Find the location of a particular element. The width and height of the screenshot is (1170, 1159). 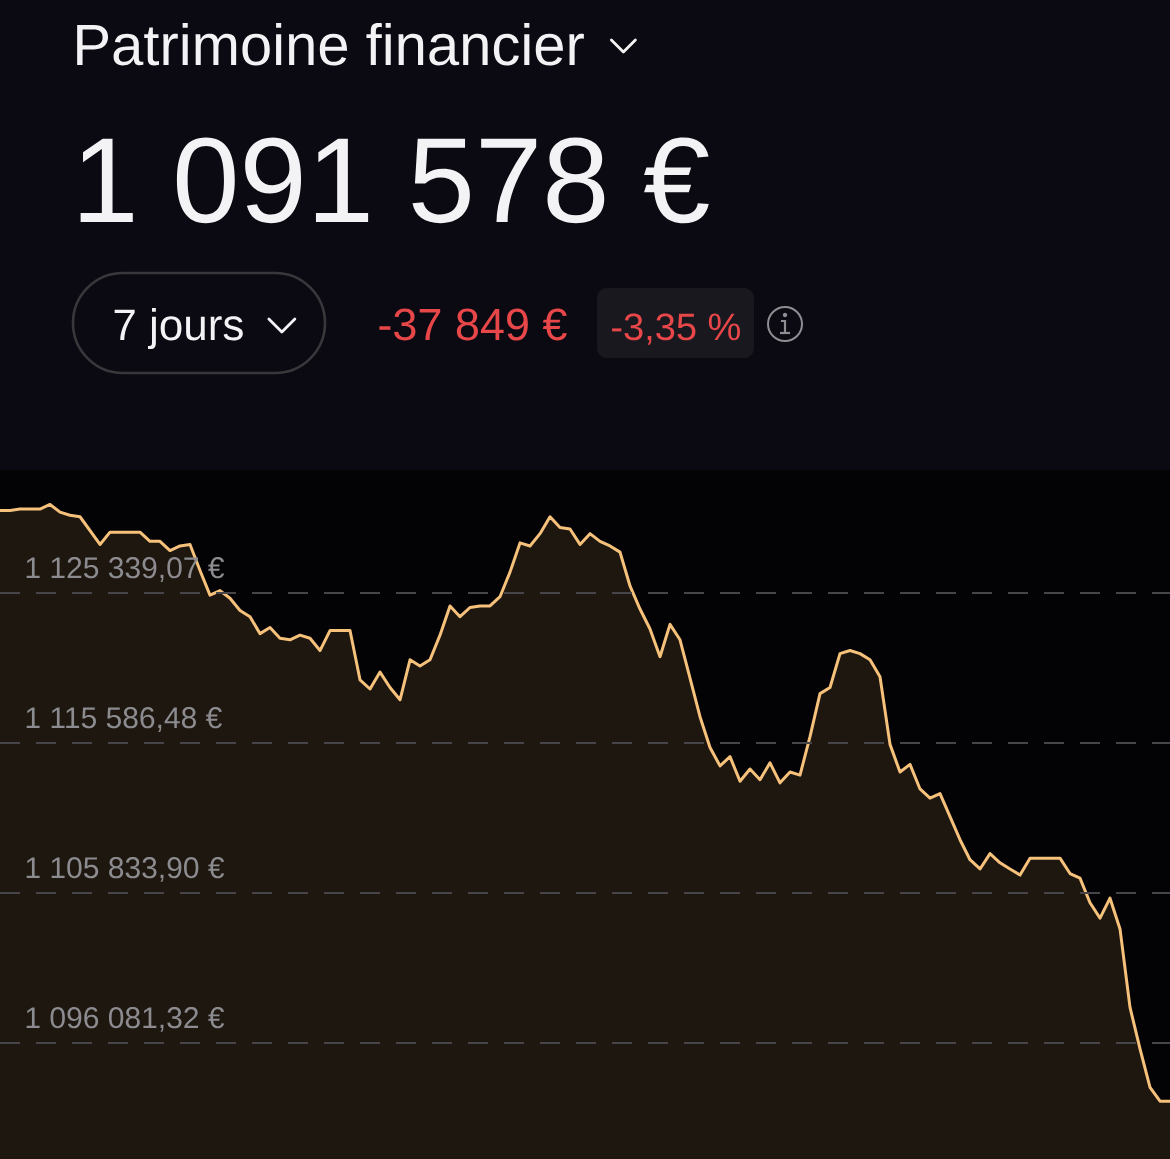

text: 7 jours is located at coordinates (178, 329).